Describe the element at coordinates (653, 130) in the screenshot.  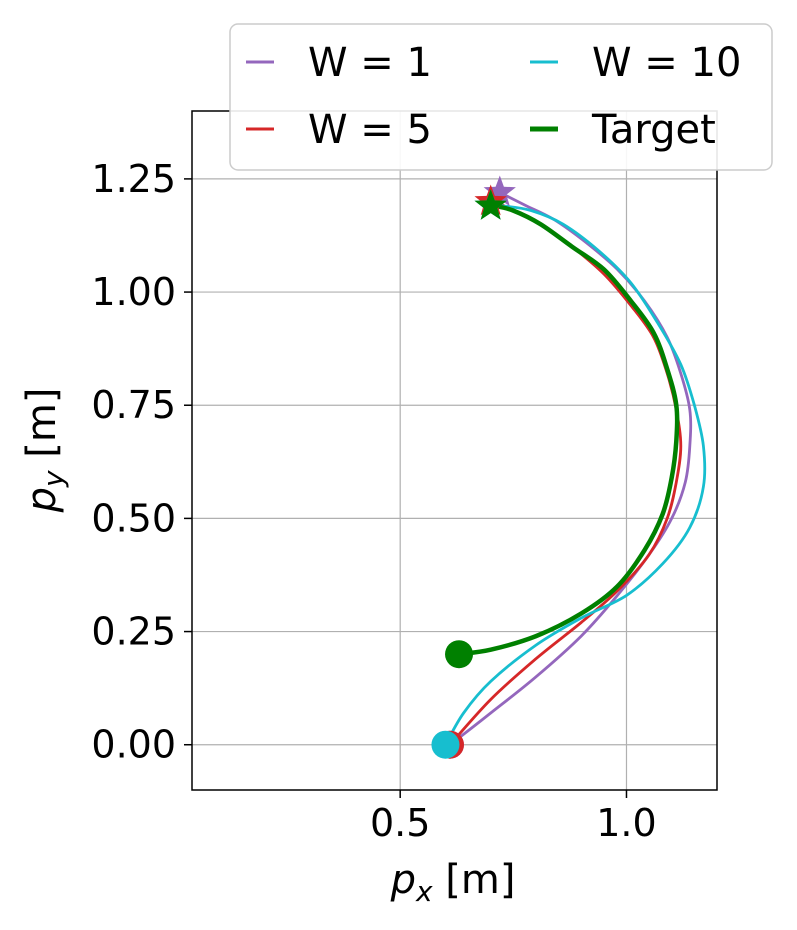
I see `legend-label-target: Target` at that location.